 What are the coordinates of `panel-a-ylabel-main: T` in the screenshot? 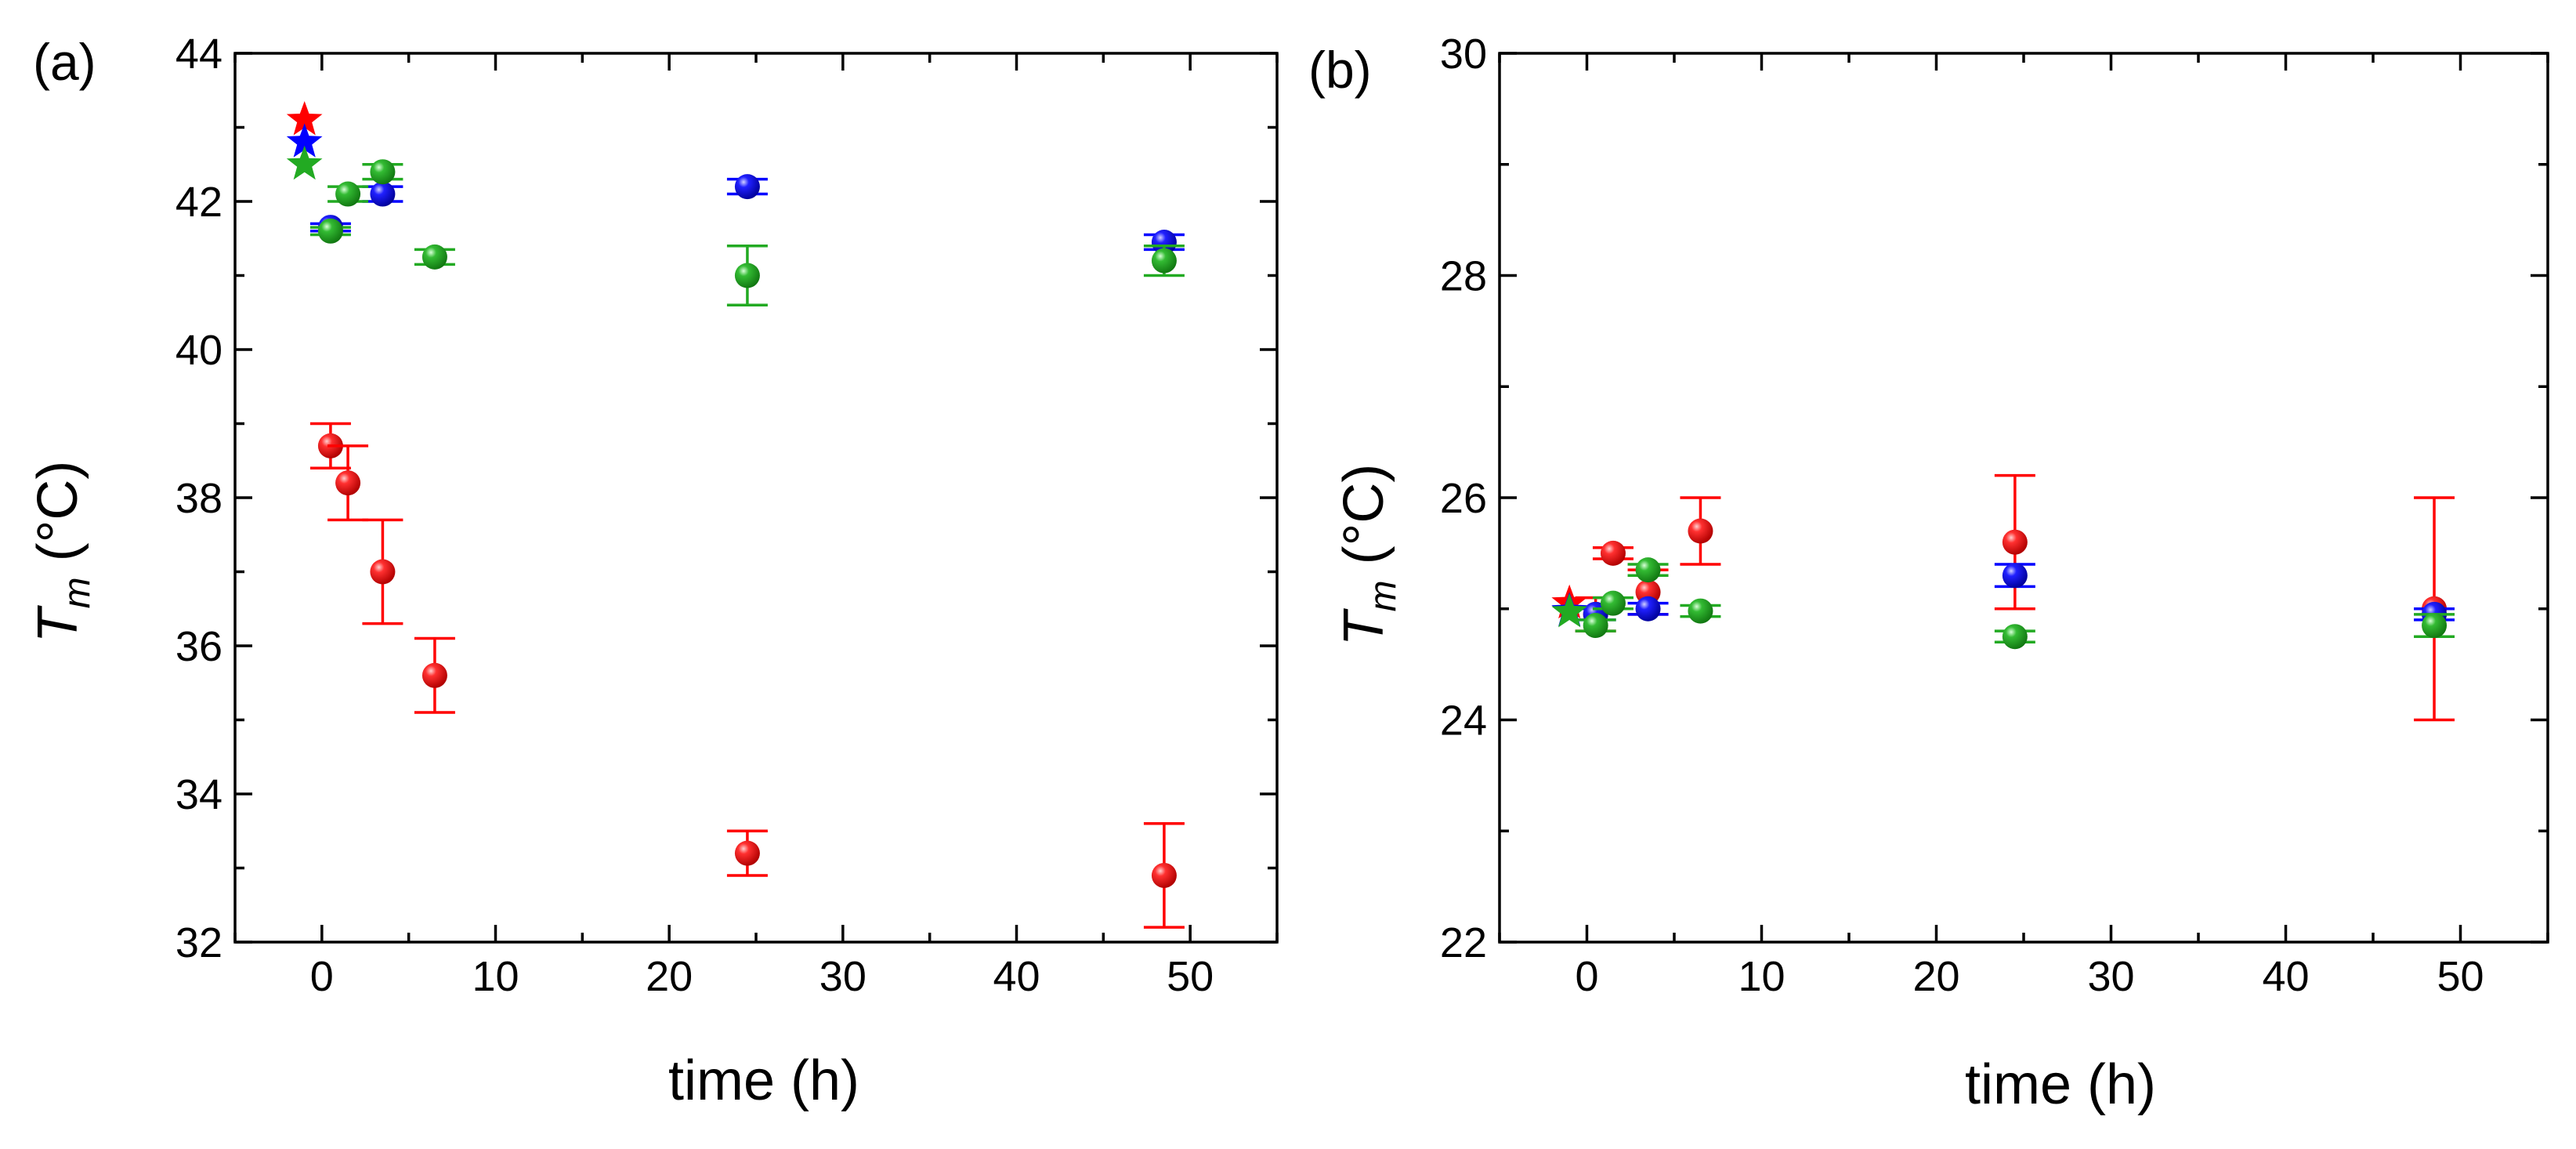 It's located at (58, 623).